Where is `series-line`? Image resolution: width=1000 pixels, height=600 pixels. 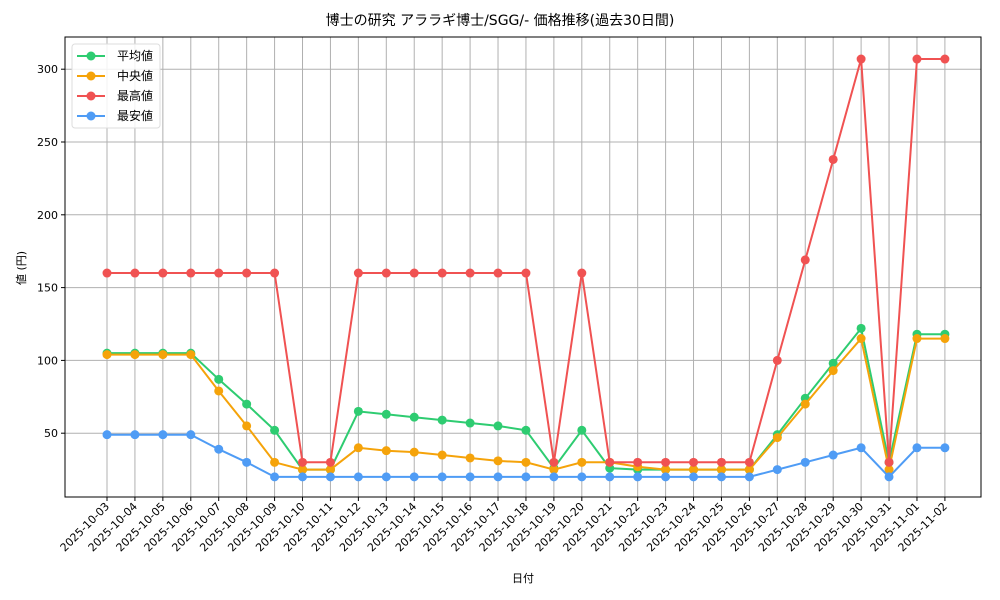
series-line is located at coordinates (526, 456).